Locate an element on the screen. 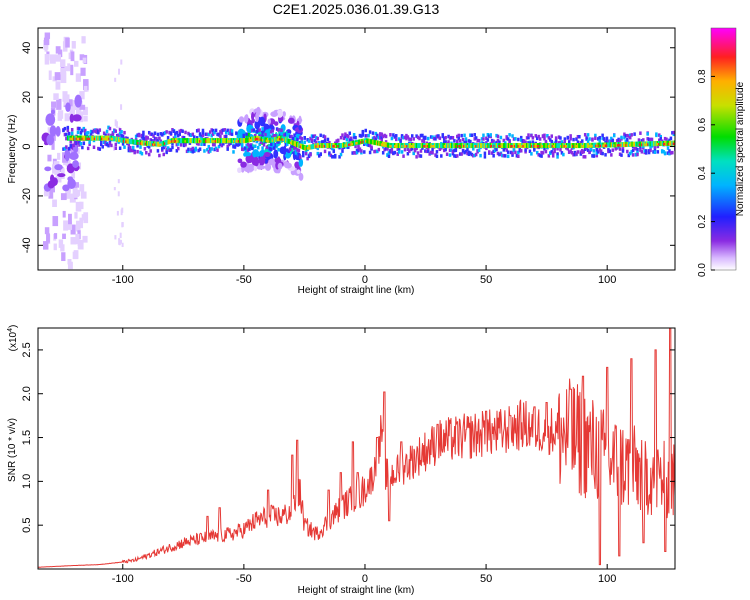 The height and width of the screenshot is (600, 750). heatmap-y-tick-label: -20 is located at coordinates (27, 196).